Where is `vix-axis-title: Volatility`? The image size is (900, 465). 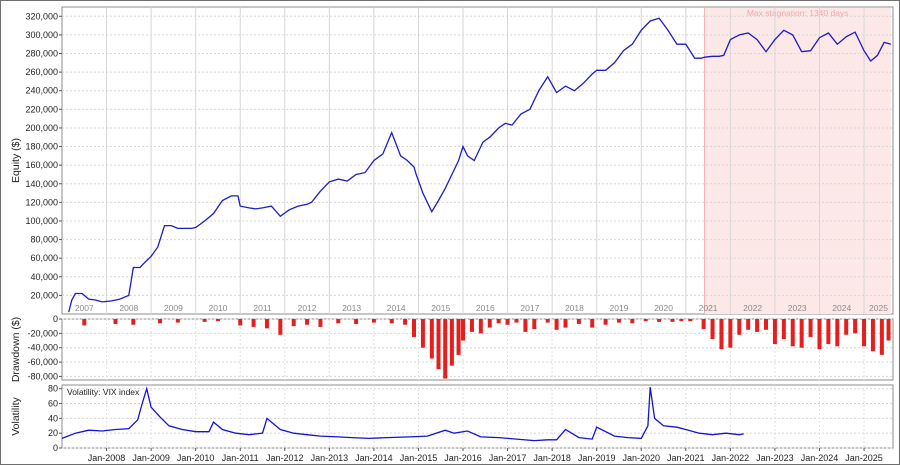
vix-axis-title: Volatility is located at coordinates (16, 415).